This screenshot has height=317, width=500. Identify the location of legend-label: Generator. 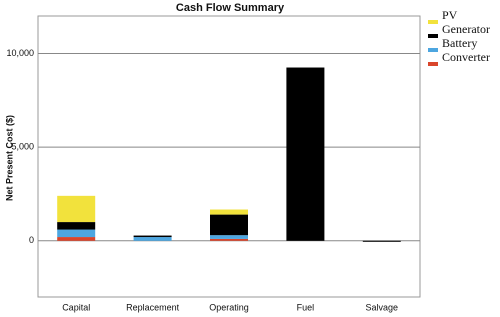
(466, 29).